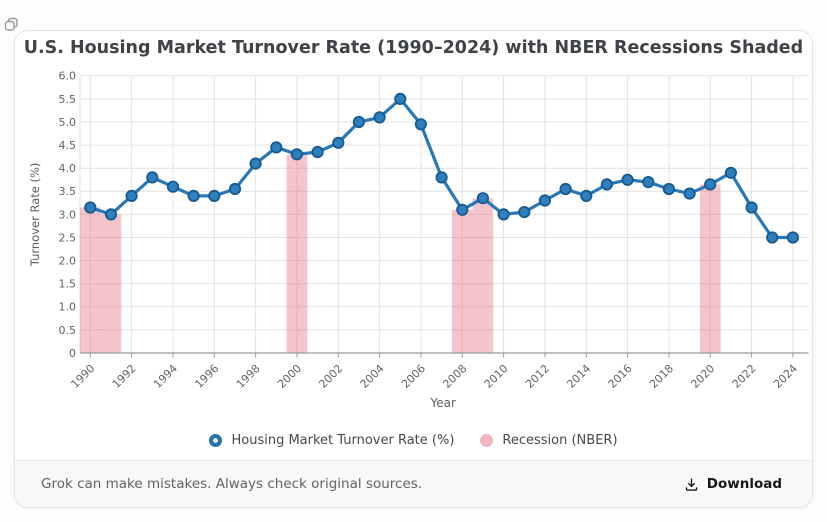 The width and height of the screenshot is (827, 522). I want to click on svg-text: 5.5, so click(68, 99).